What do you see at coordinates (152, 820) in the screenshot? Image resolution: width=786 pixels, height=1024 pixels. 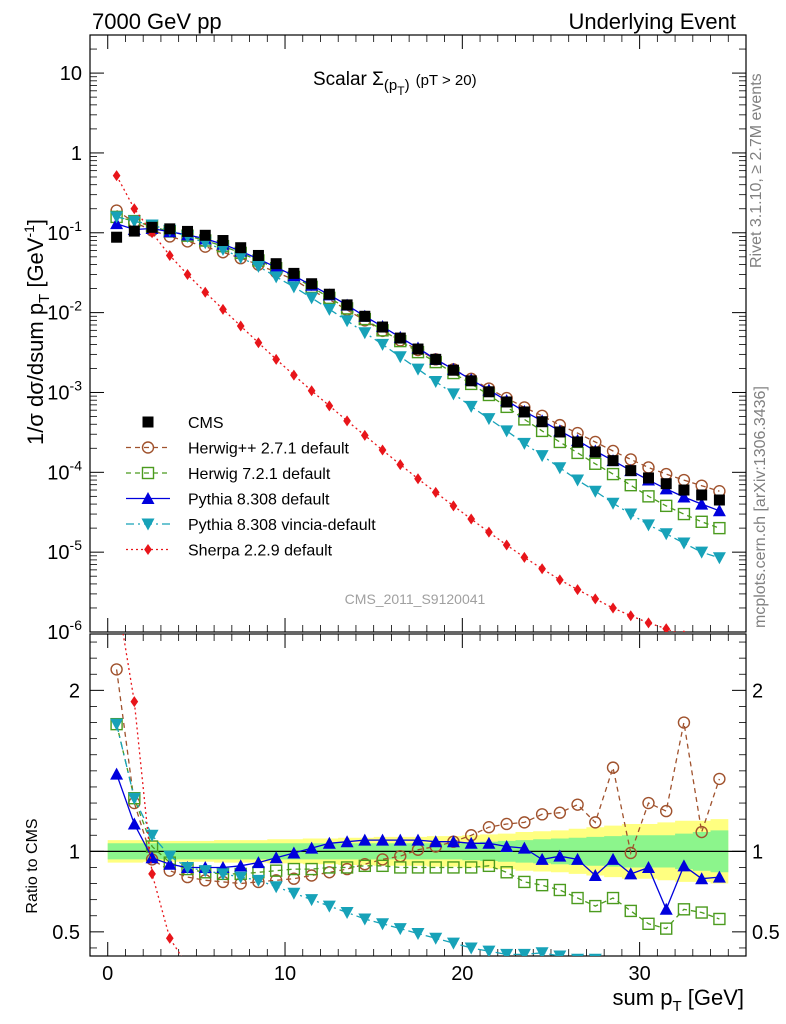 I see `ratio-series-markers` at bounding box center [152, 820].